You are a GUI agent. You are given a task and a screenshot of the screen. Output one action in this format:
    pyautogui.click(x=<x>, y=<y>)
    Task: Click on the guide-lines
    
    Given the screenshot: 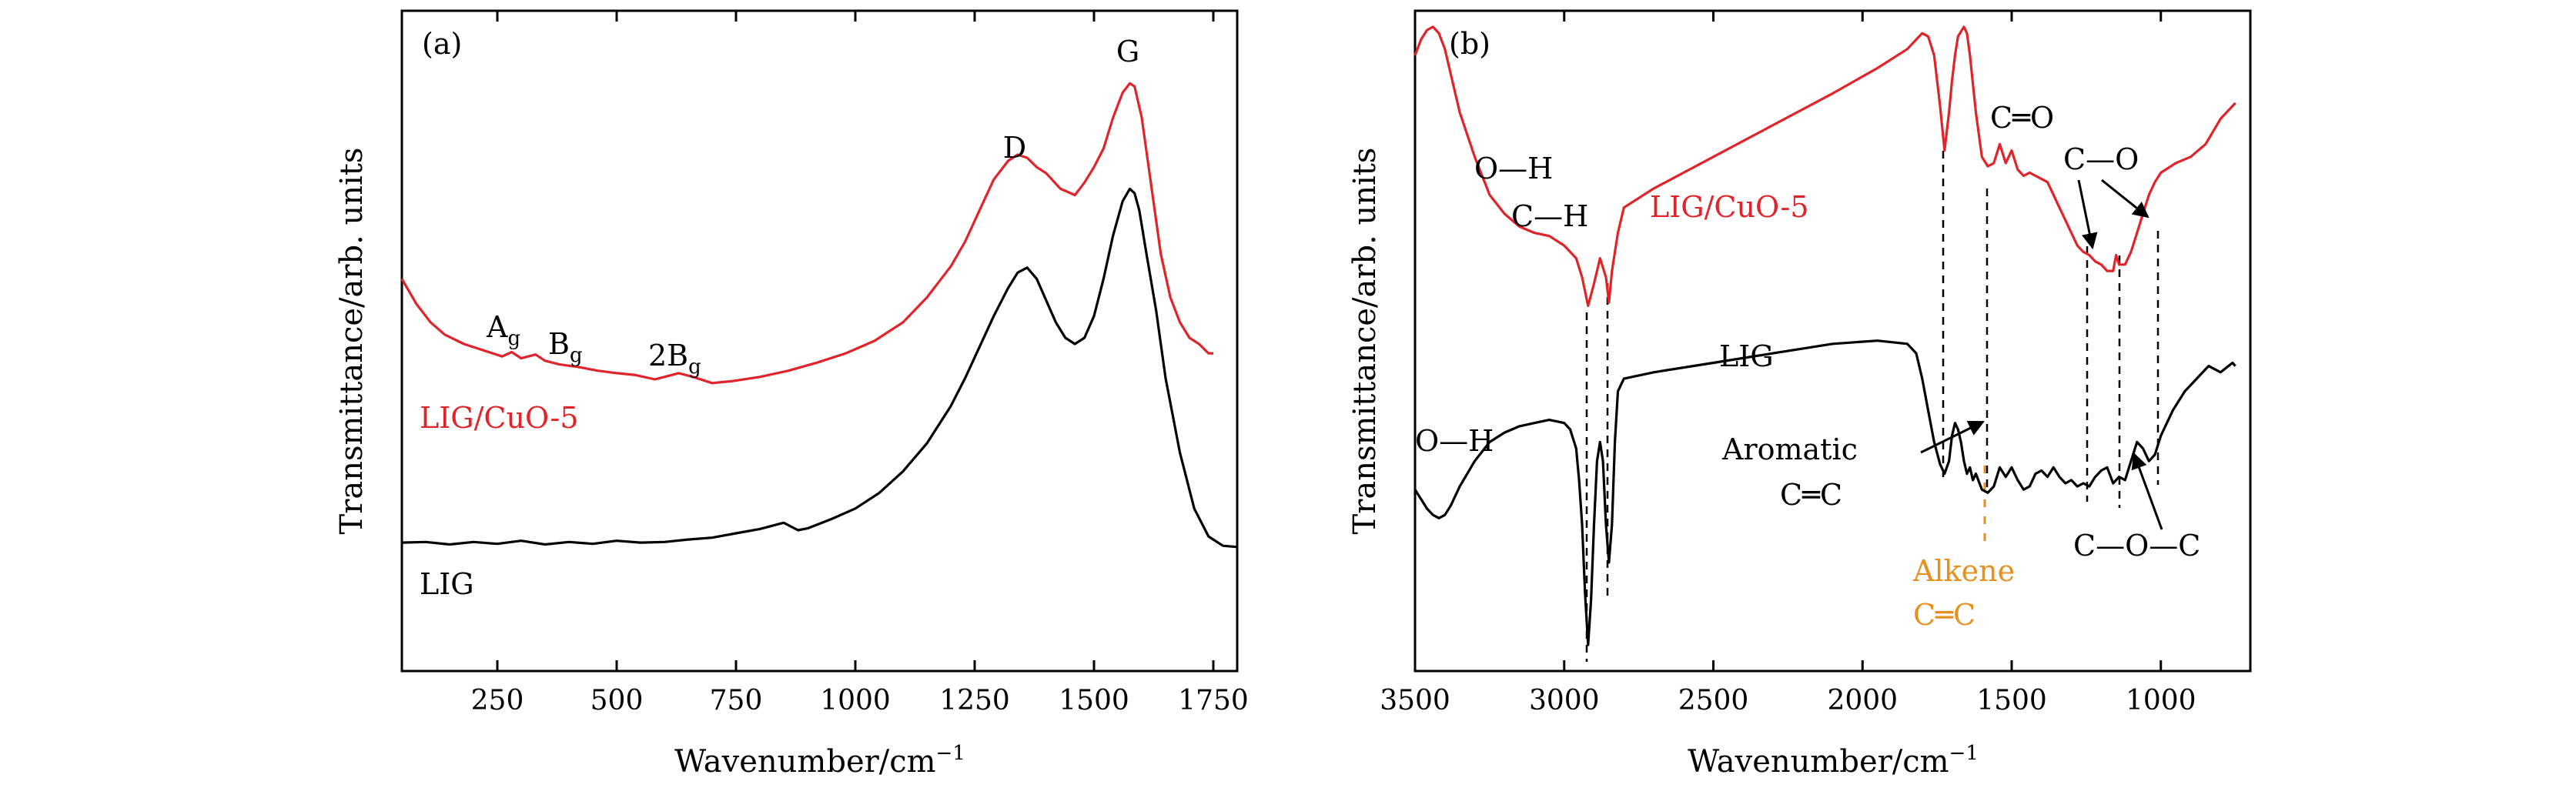 What is the action you would take?
    pyautogui.click(x=1872, y=406)
    